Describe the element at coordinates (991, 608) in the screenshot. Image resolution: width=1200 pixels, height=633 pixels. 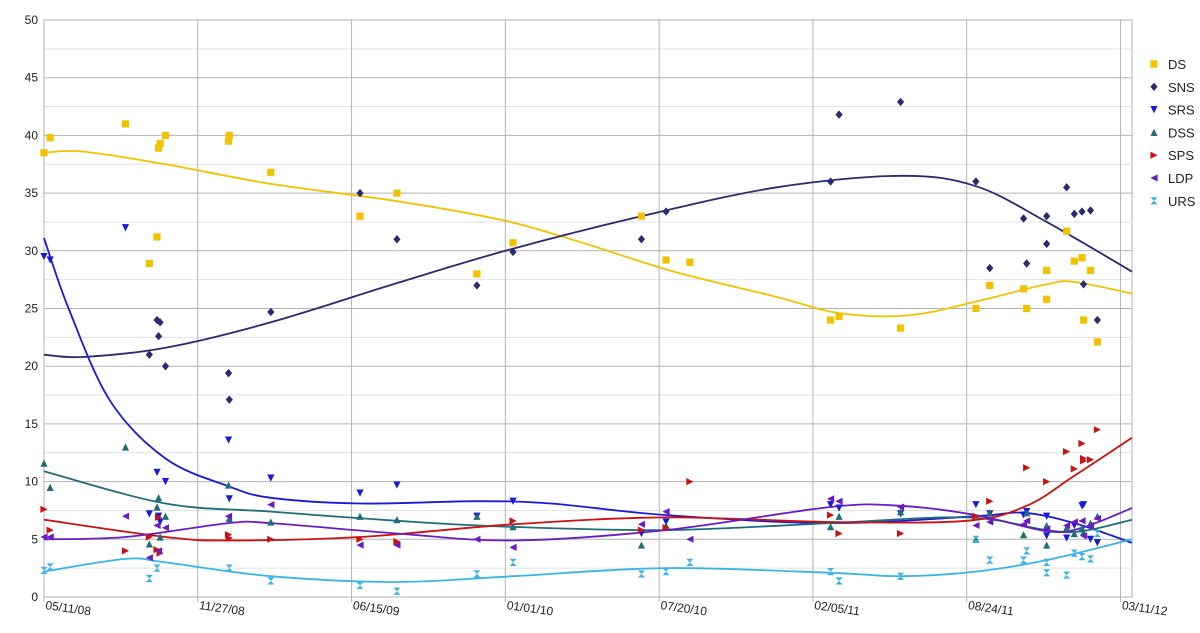
I see `x-tick-label: 08/24/11` at that location.